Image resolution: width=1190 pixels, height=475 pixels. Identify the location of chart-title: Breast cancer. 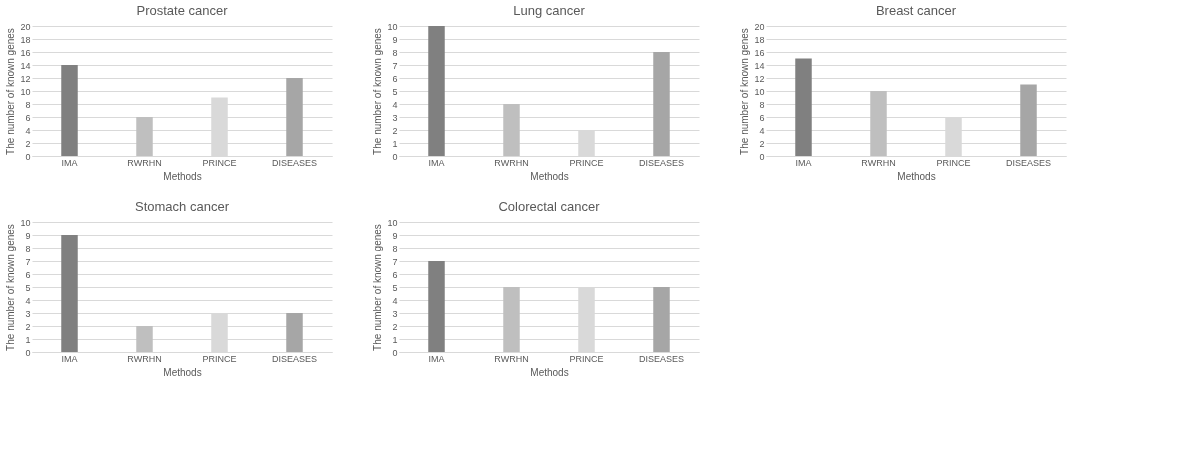
(916, 10).